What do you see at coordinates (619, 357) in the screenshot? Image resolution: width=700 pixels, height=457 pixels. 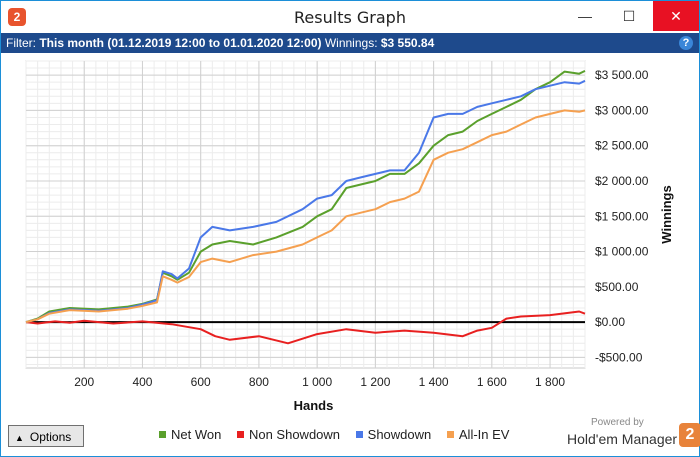 I see `y-tick-label: -$500.00` at bounding box center [619, 357].